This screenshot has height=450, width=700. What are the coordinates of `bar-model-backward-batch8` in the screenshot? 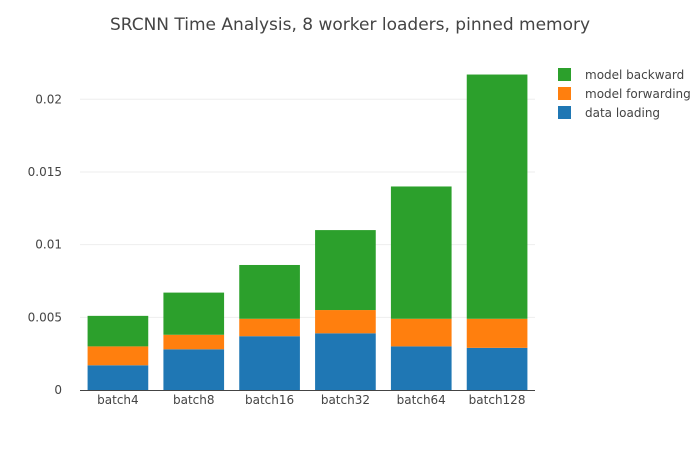 It's located at (194, 313).